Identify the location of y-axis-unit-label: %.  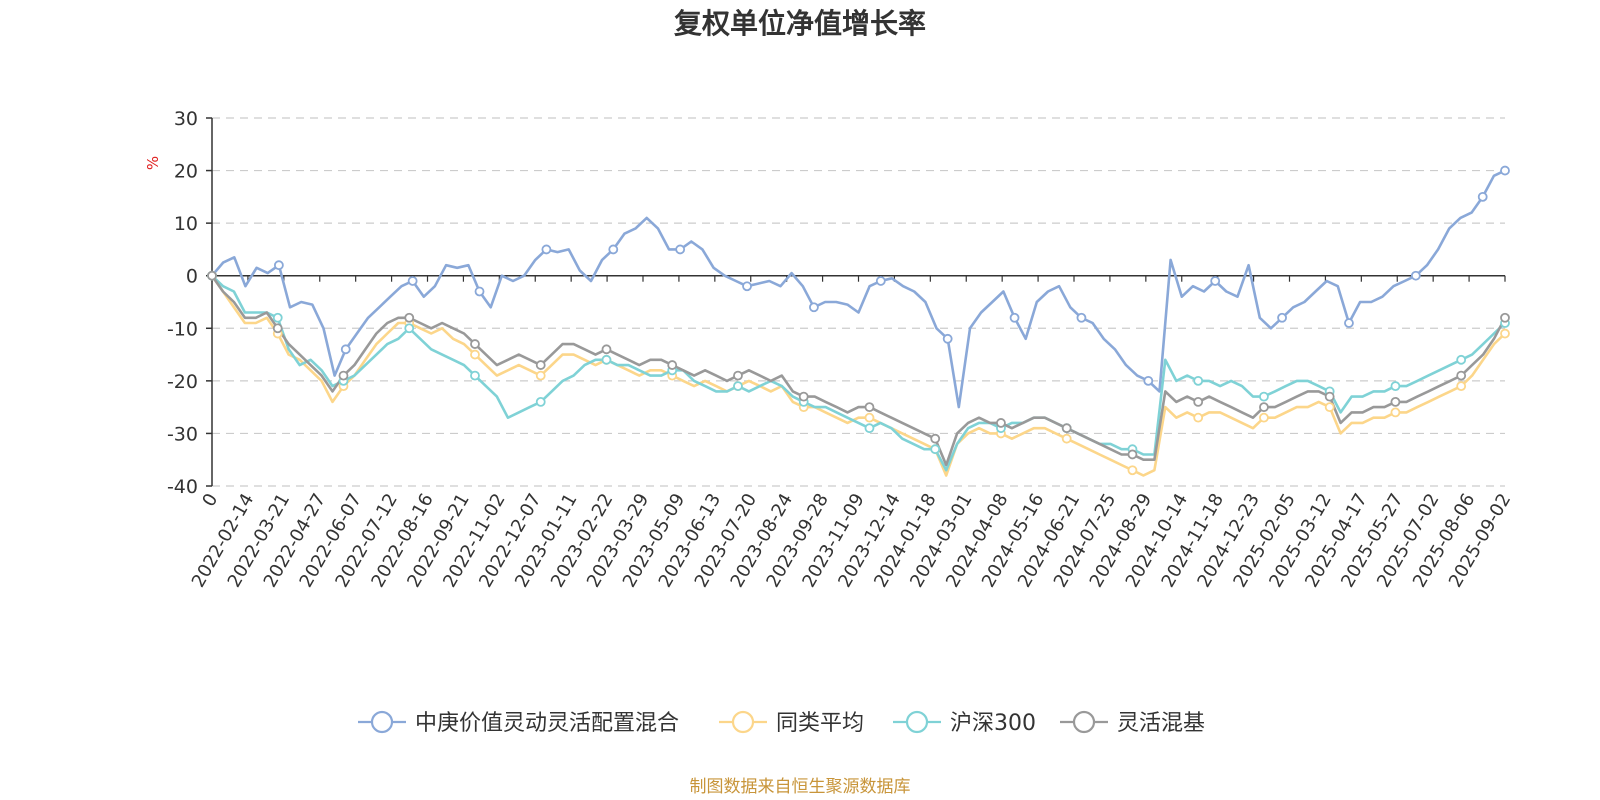
(153, 163).